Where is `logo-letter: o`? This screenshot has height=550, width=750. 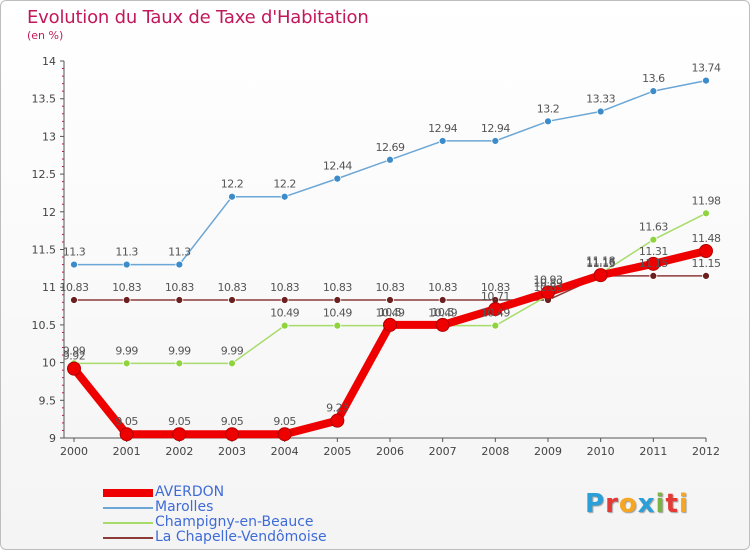 logo-letter: o is located at coordinates (628, 504).